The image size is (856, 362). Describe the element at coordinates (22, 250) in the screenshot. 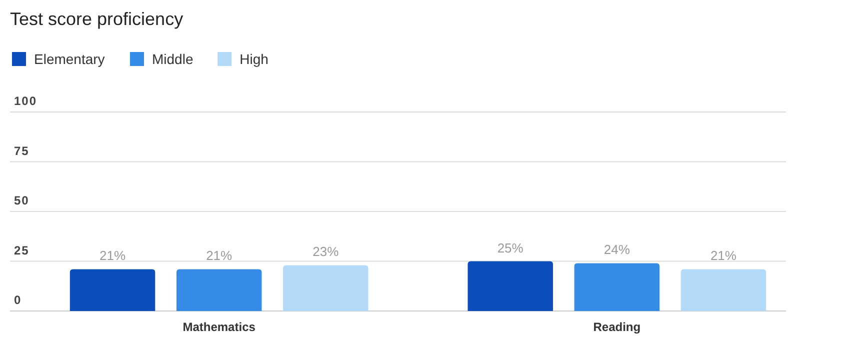

I see `y-tick-label: 25` at that location.